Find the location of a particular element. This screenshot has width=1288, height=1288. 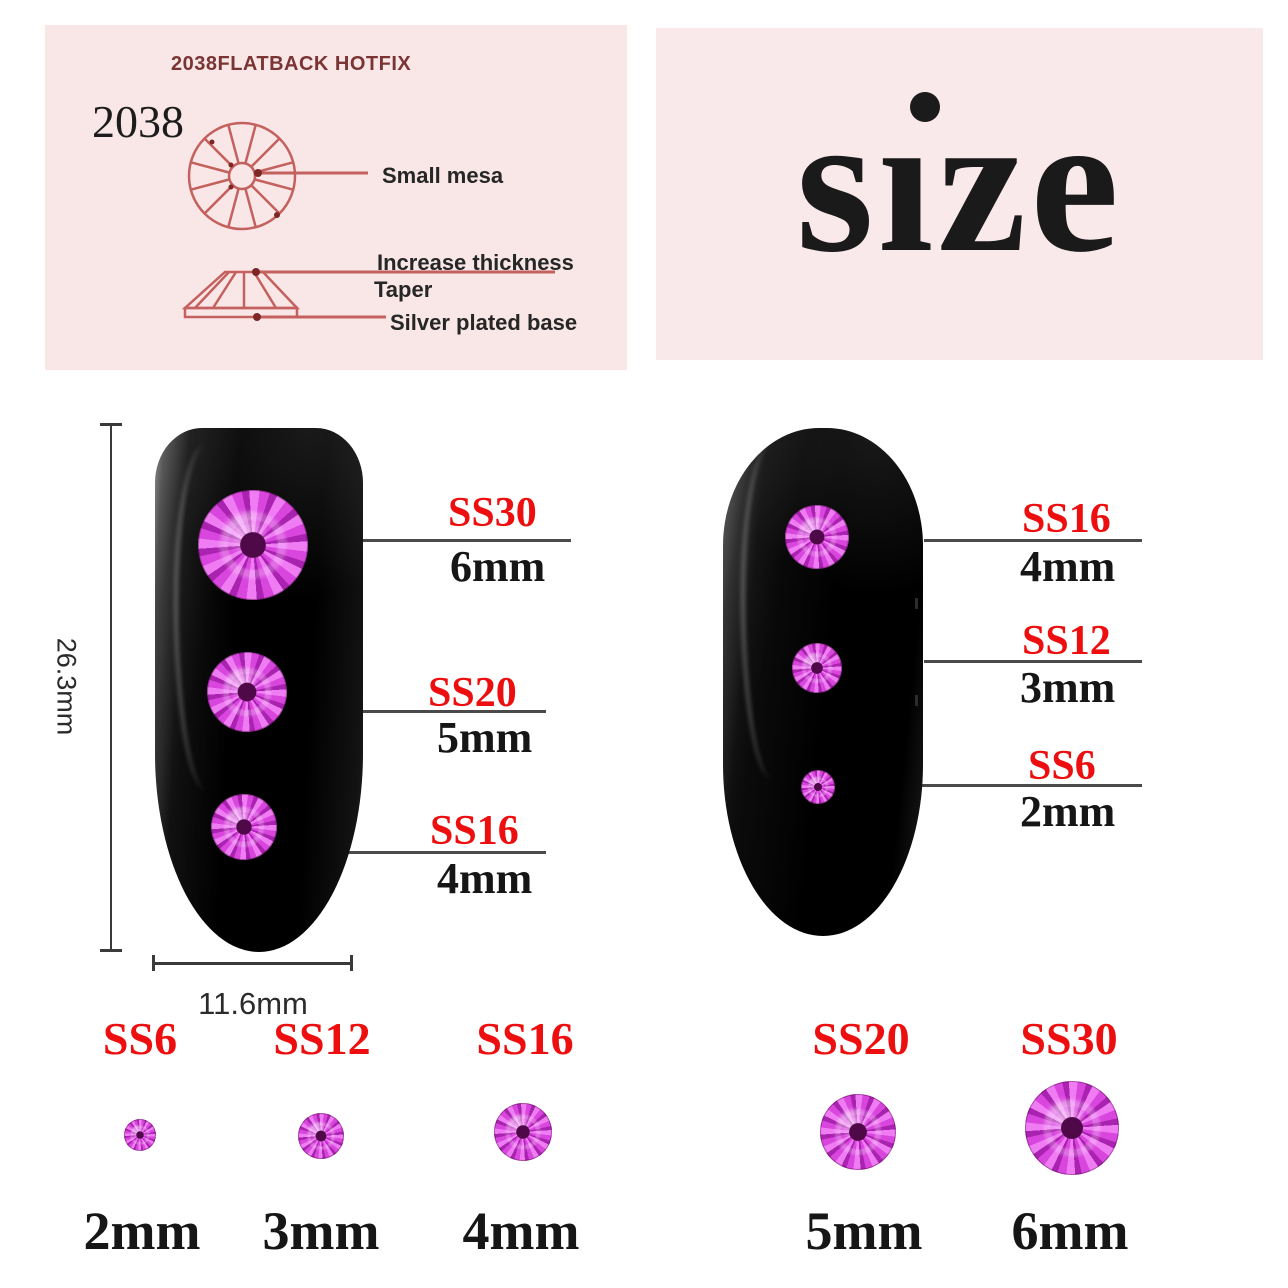

height-dimension-line is located at coordinates (111, 688).